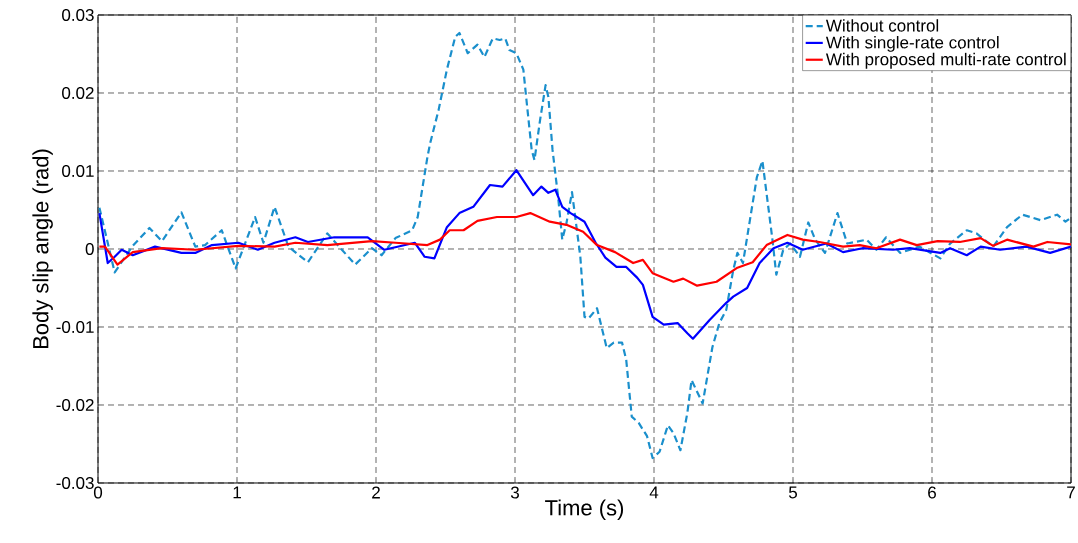 This screenshot has width=1078, height=543. I want to click on y-tick-label: 0.03, so click(78, 15).